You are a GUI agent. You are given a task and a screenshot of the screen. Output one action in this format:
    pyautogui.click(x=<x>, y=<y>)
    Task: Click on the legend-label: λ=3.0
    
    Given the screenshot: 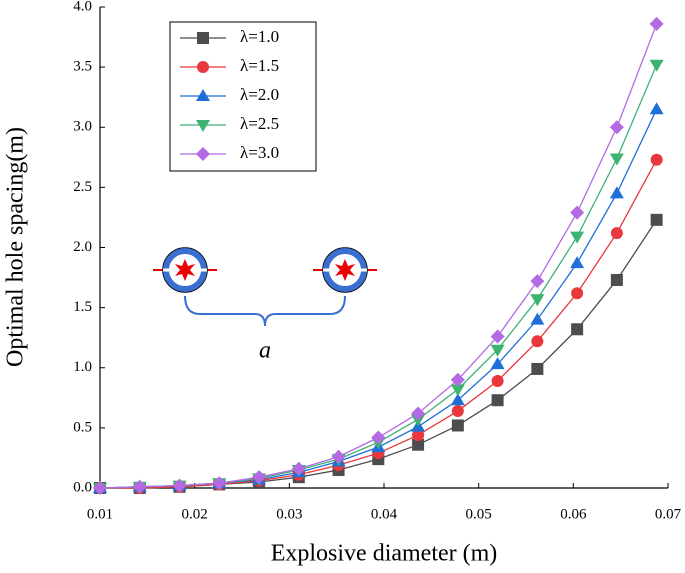 What is the action you would take?
    pyautogui.click(x=259, y=152)
    